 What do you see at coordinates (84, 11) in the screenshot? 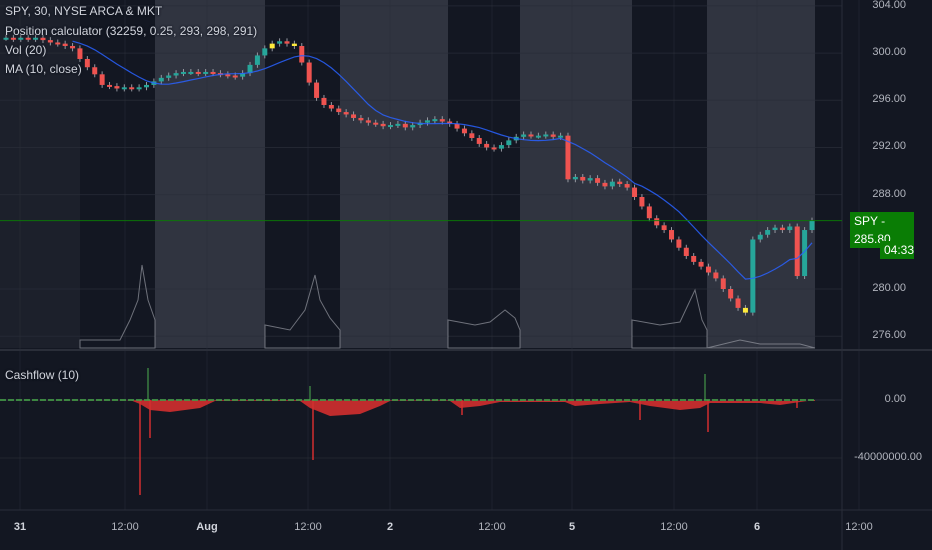
I see `symbol-title: SPY, 30, NYSE ARCA & MKT` at bounding box center [84, 11].